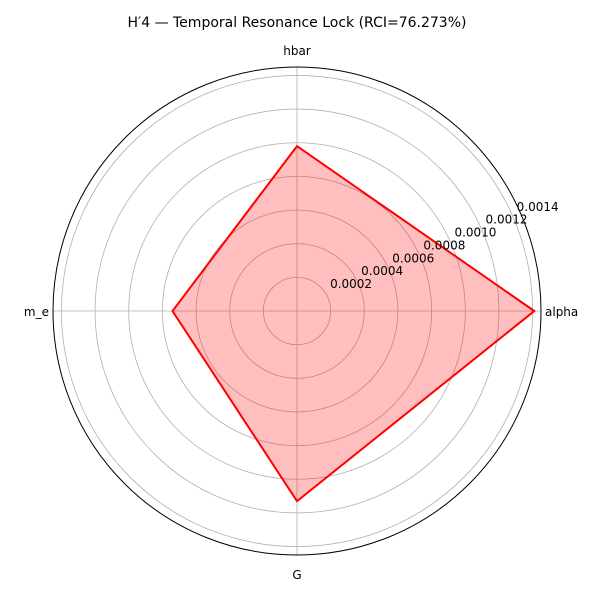  I want to click on radial-tick-label: 0.0004, so click(382, 271).